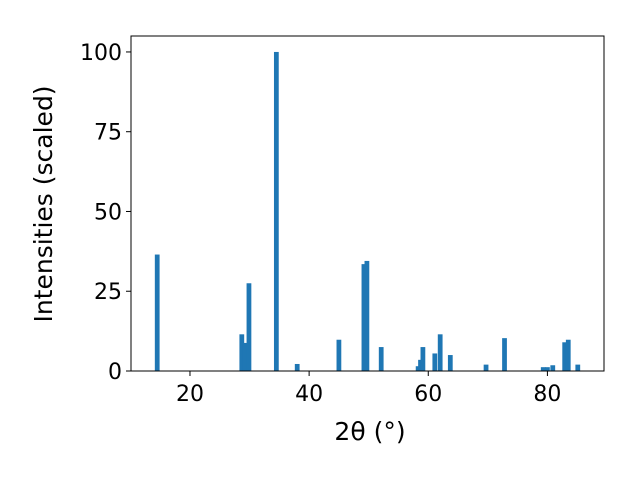  I want to click on x-tick-label: 40, so click(309, 394).